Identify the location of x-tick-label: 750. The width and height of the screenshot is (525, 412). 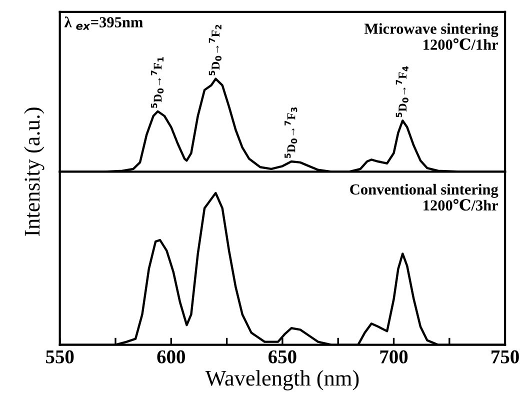
(505, 357).